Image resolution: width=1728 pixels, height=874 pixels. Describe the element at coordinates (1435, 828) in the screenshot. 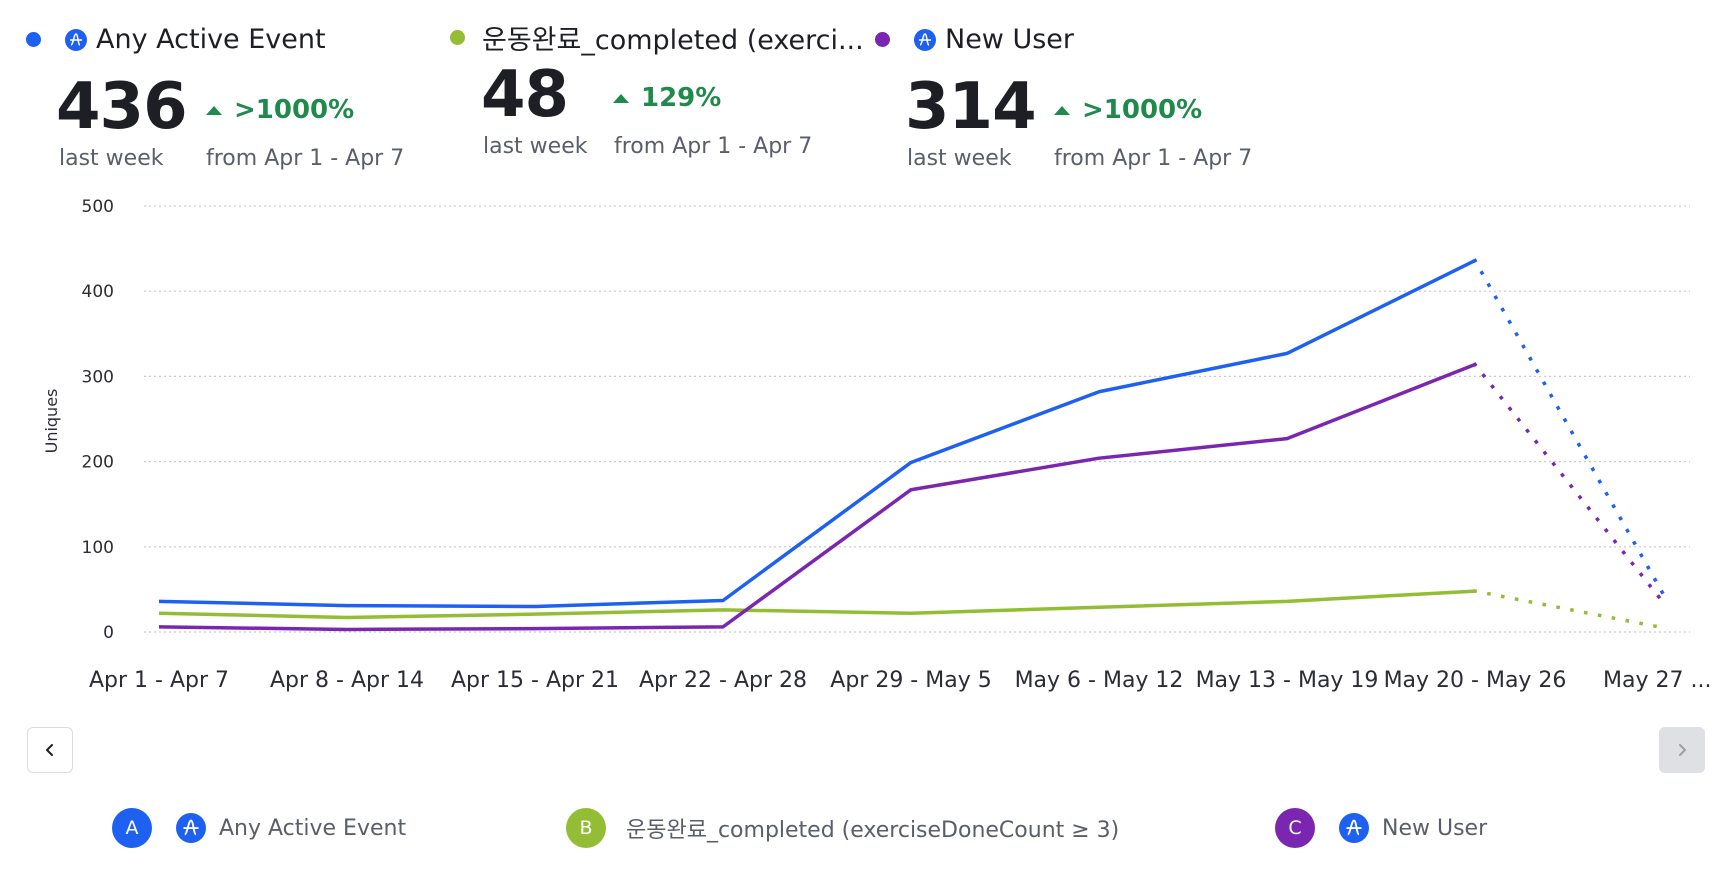

I see `legend-label: New User` at that location.